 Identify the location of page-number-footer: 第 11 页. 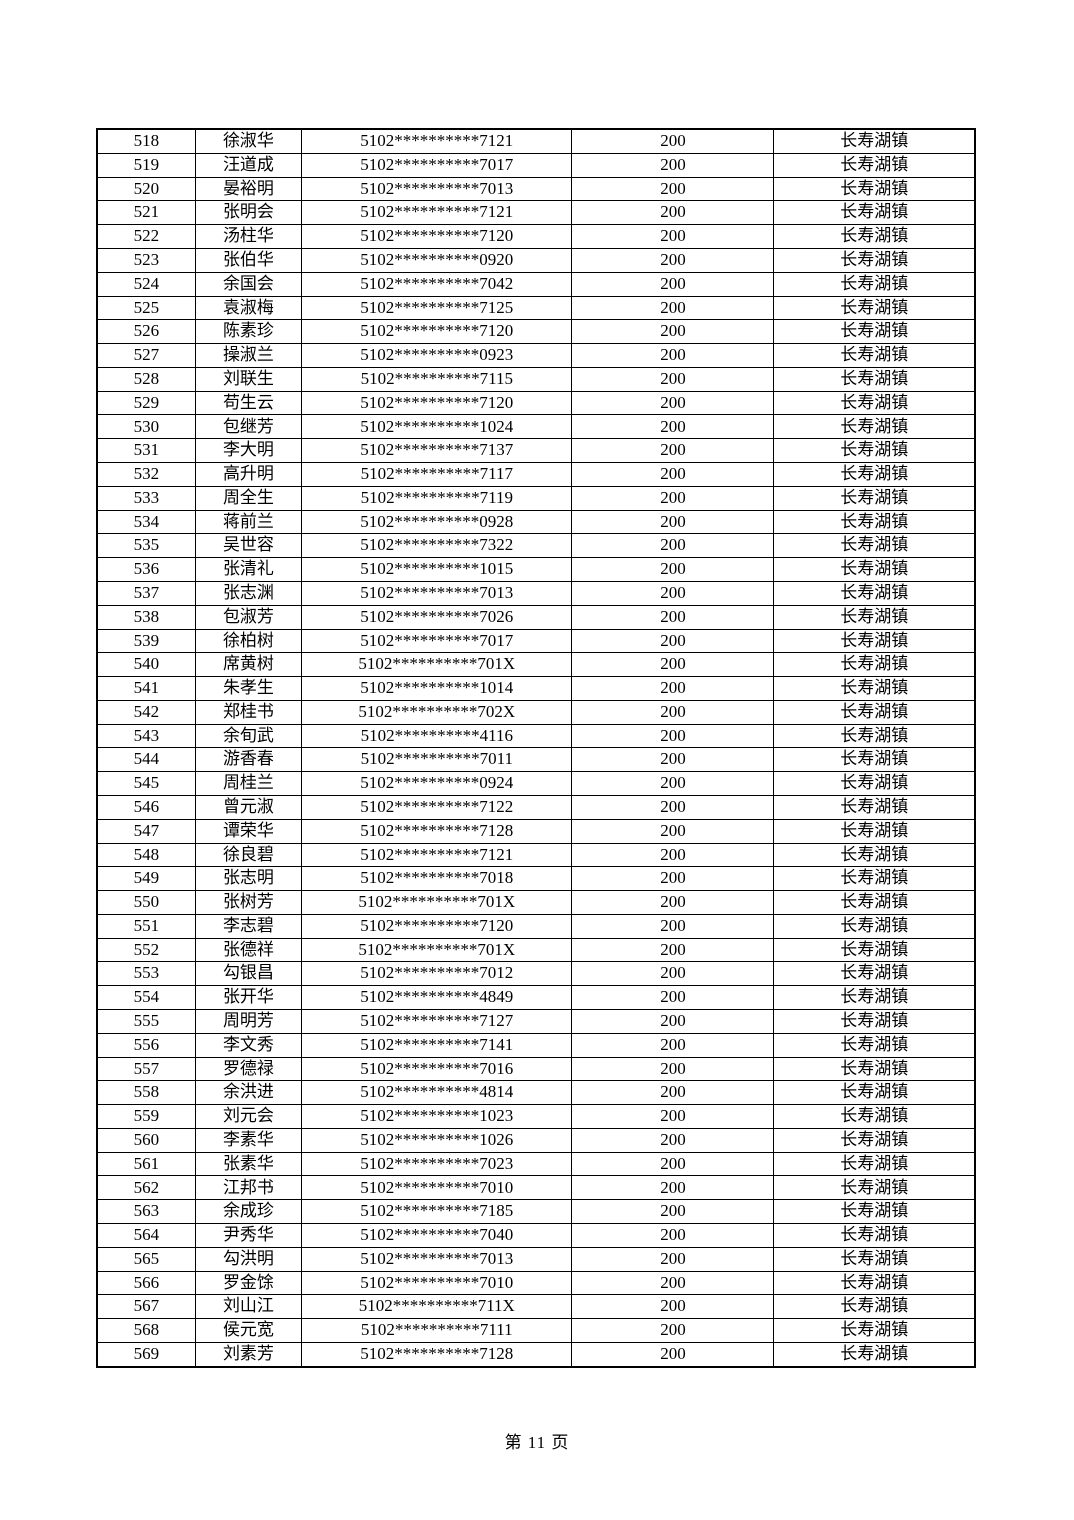
(537, 1442).